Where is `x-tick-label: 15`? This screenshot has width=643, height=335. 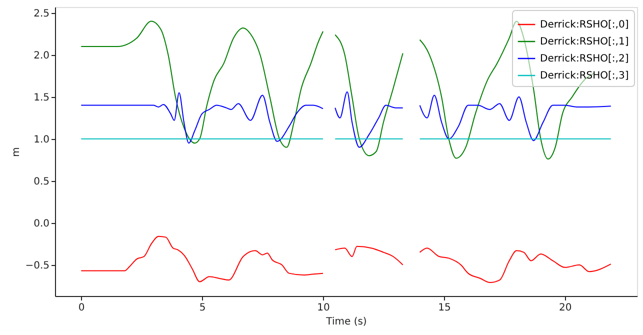
x-tick-label: 15 is located at coordinates (444, 308).